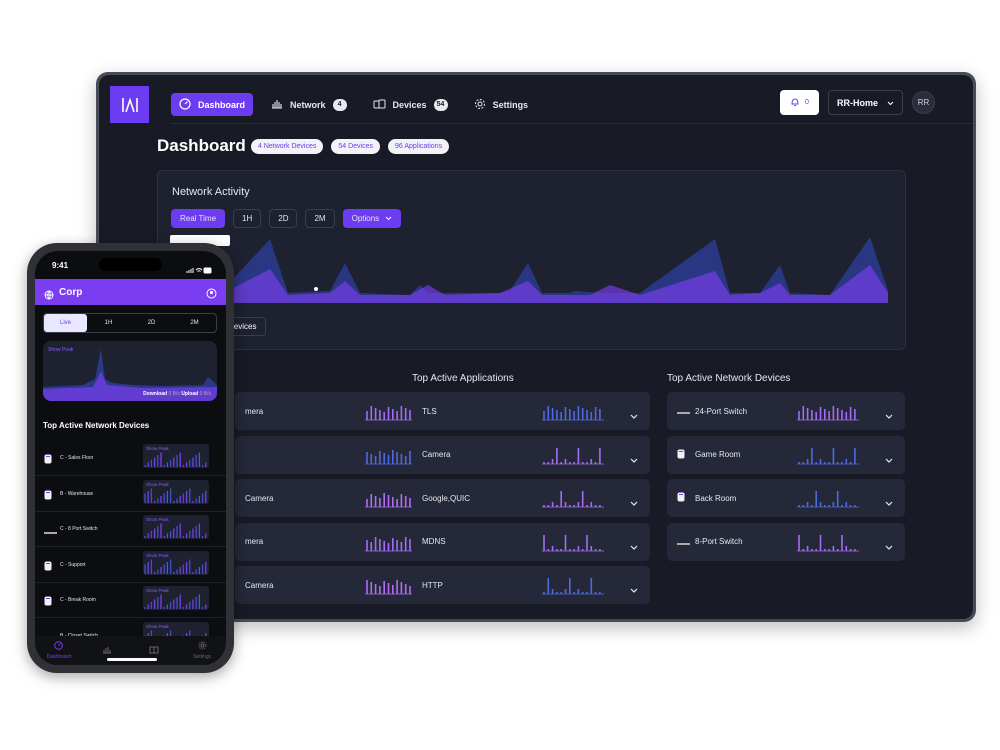 This screenshot has width=1000, height=750. I want to click on device-item-label: Back Room, so click(716, 498).